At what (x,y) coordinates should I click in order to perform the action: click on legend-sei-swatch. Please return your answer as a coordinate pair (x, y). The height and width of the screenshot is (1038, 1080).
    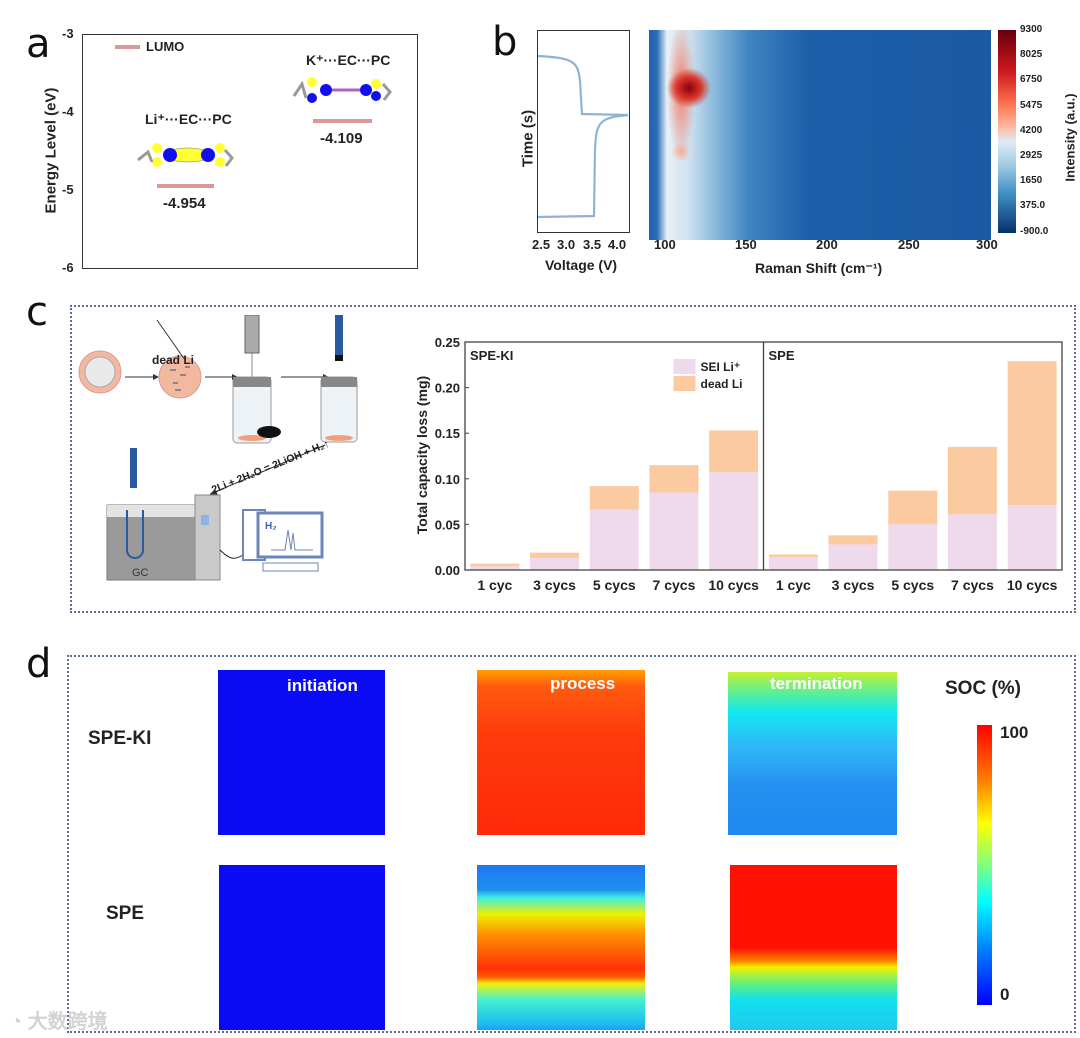
    Looking at the image, I should click on (684, 366).